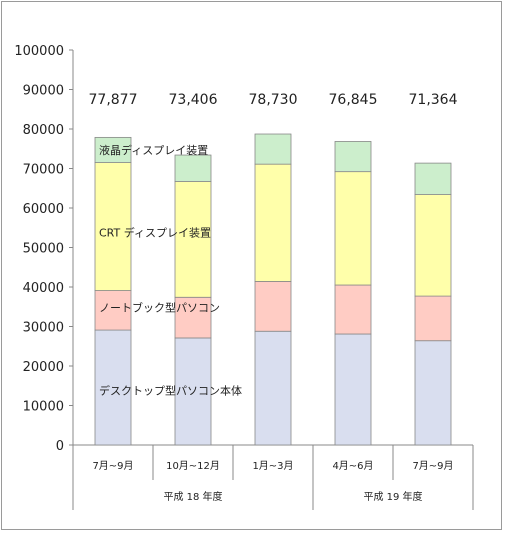  Describe the element at coordinates (392, 496) in the screenshot. I see `x-group-label: 平成 19 年度` at that location.